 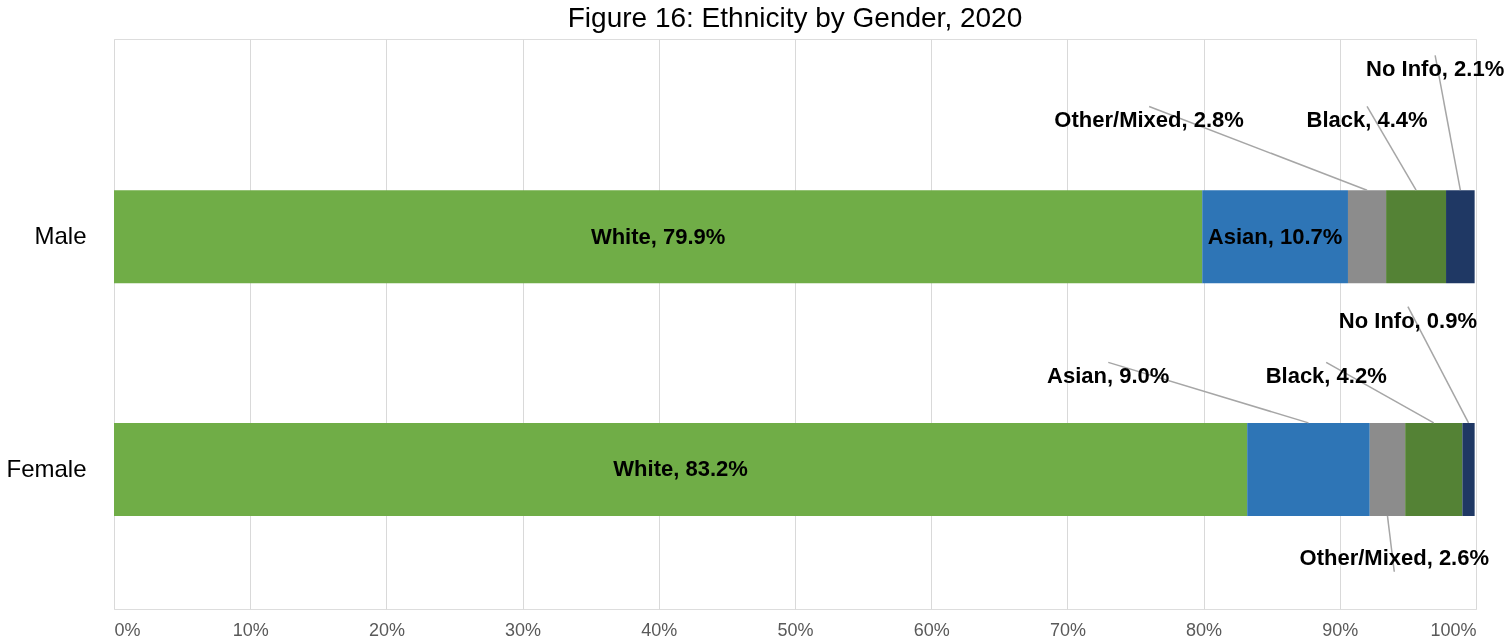 I want to click on x-tick-label: 50%, so click(x=795, y=629).